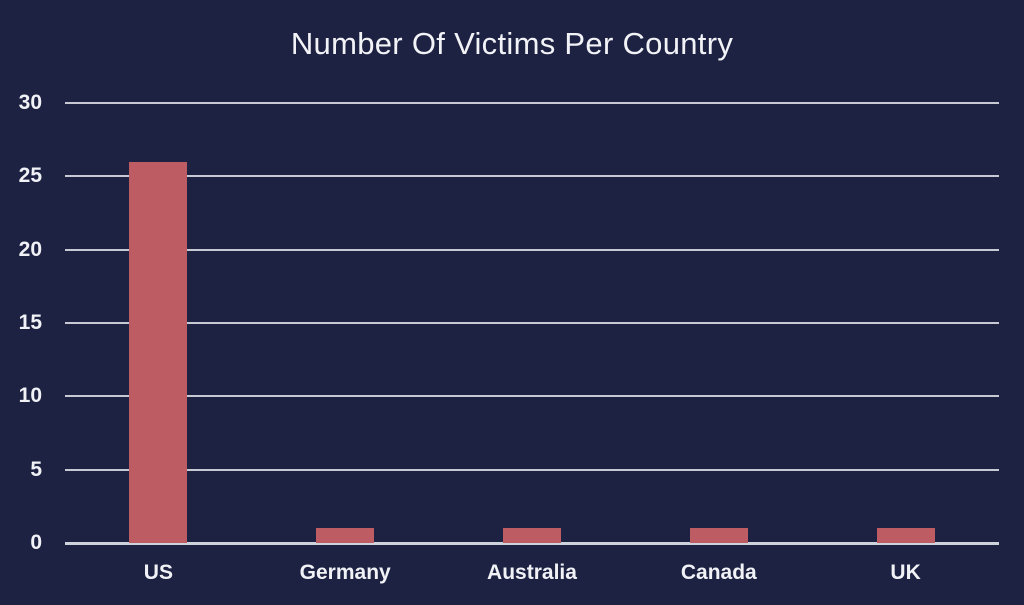 The image size is (1024, 605). What do you see at coordinates (718, 572) in the screenshot?
I see `x-tick-label-canada: Canada` at bounding box center [718, 572].